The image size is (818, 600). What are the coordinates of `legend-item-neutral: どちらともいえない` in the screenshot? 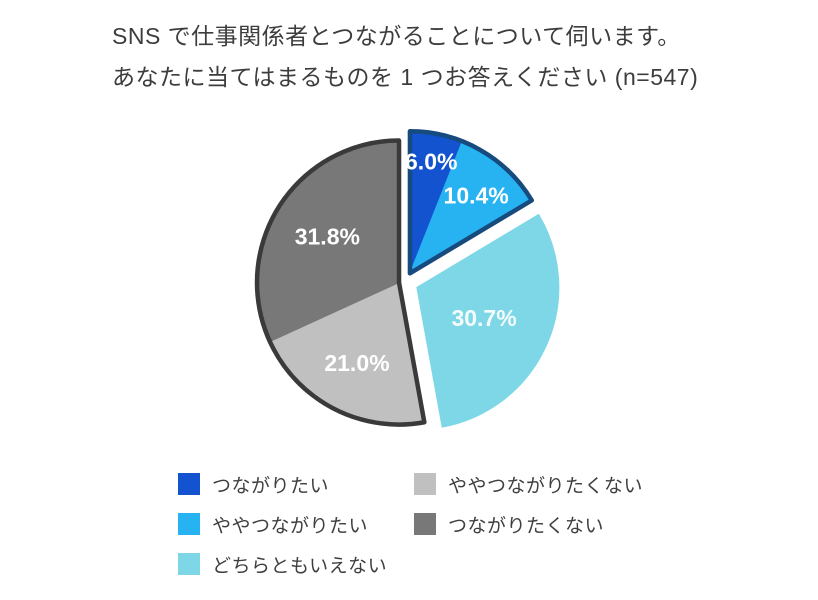 It's located at (296, 564).